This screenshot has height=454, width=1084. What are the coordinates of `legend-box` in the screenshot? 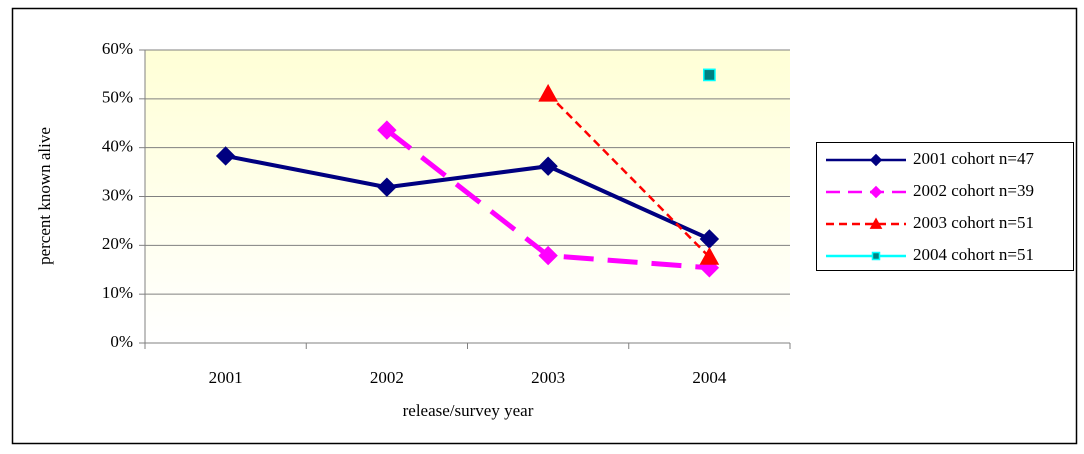 It's located at (945, 206).